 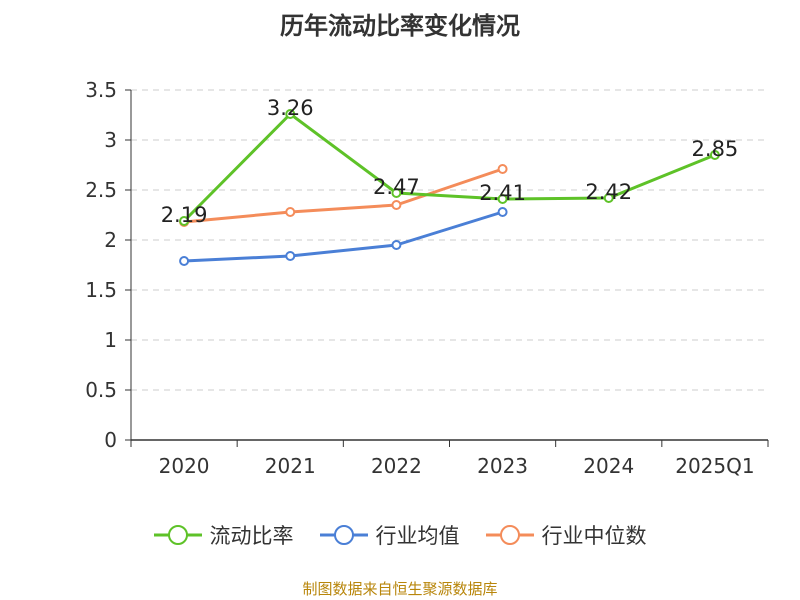 I want to click on x-tick-label: 2025Q1, so click(x=714, y=466).